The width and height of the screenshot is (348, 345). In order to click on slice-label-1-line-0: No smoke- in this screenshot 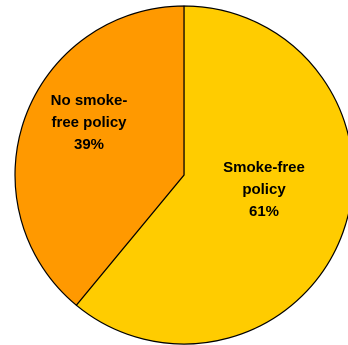, I will do `click(89, 100)`.